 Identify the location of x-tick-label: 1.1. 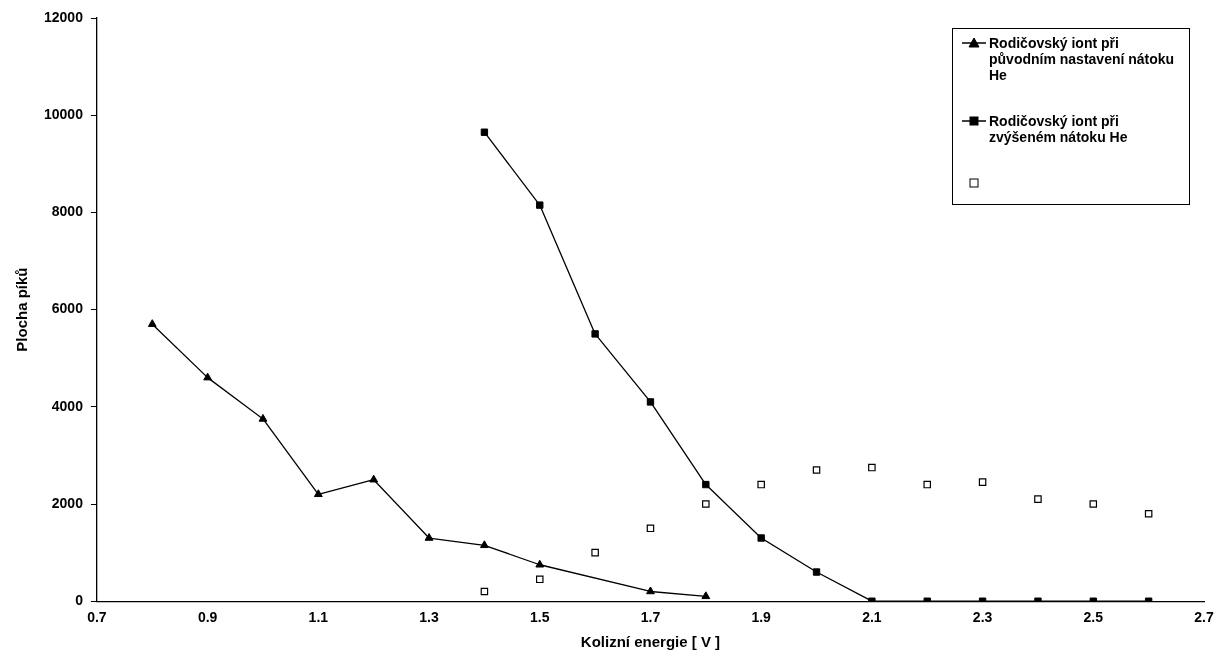
(318, 617).